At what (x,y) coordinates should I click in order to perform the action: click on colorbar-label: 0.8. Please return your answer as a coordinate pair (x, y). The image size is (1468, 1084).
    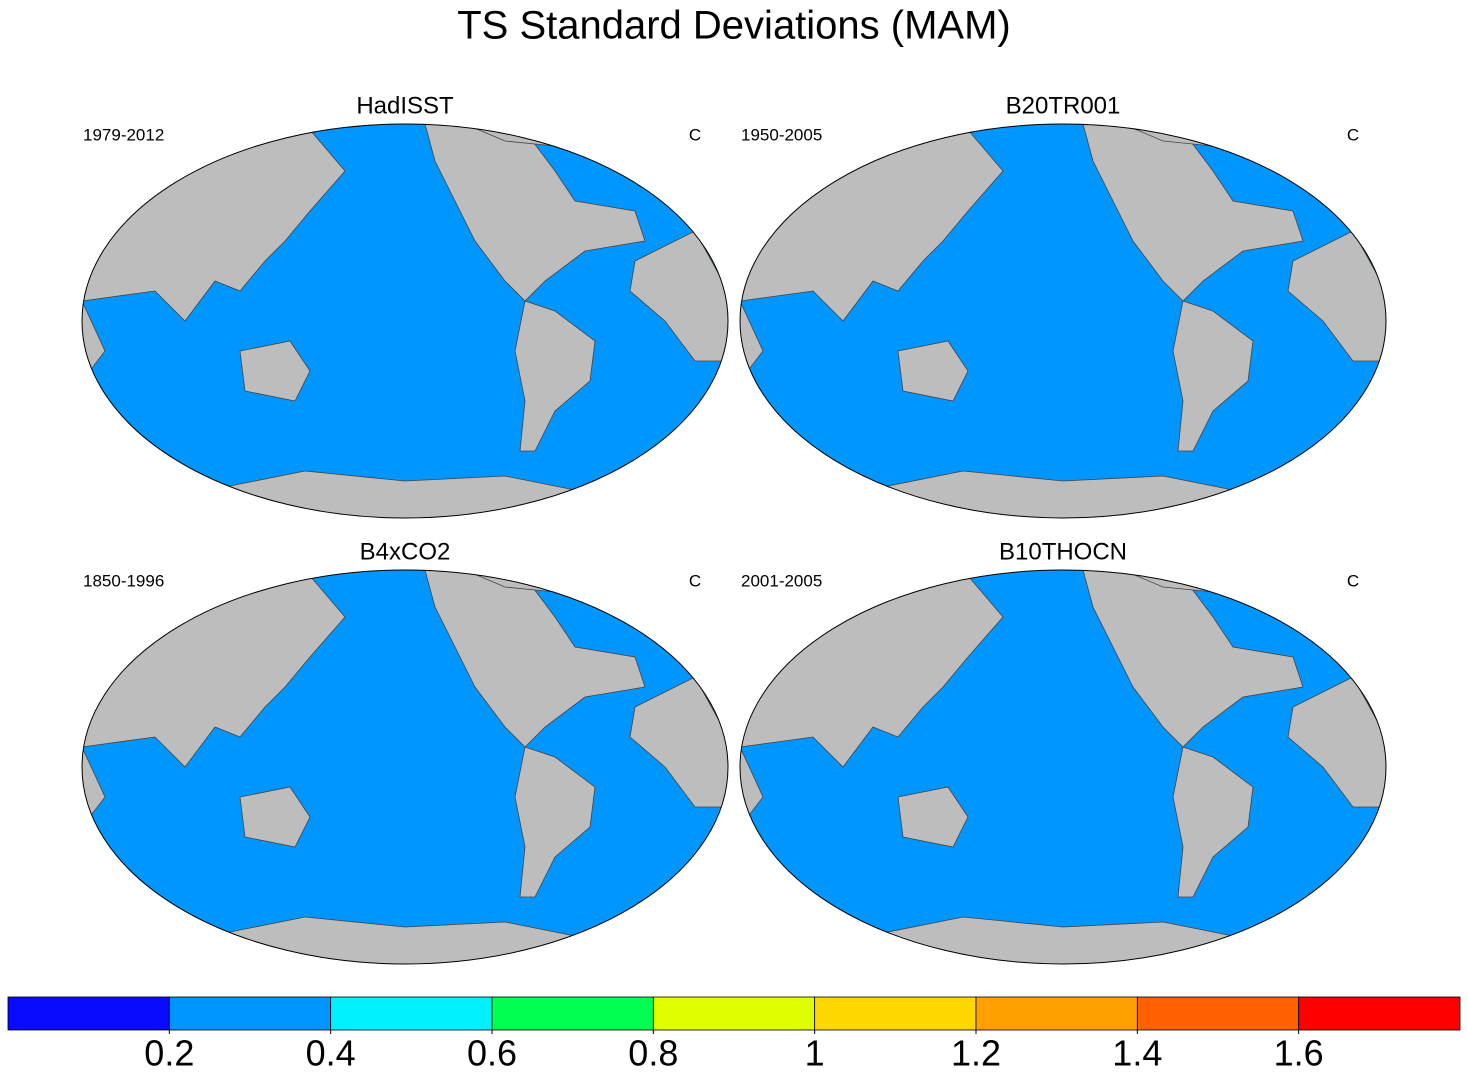
    Looking at the image, I should click on (653, 1053).